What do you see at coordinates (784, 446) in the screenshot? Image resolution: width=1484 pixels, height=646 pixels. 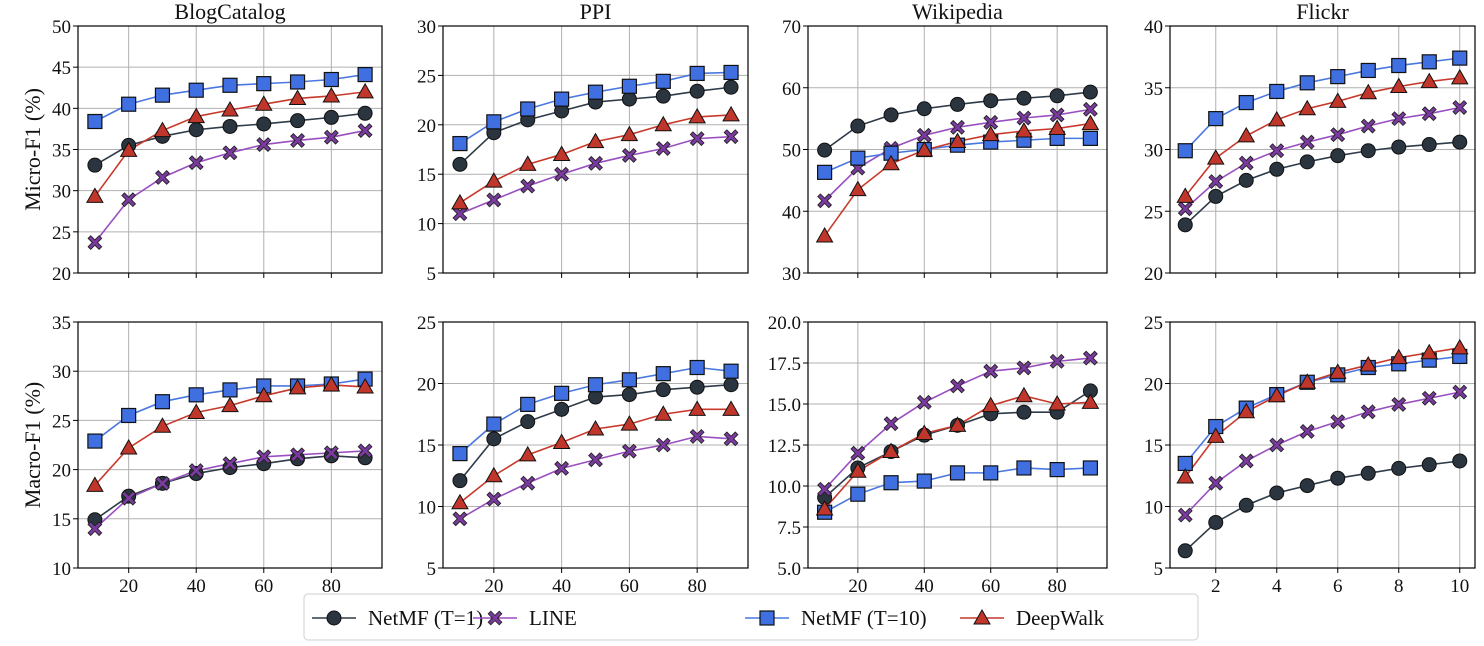 I see `y-tick-label: 12.5` at bounding box center [784, 446].